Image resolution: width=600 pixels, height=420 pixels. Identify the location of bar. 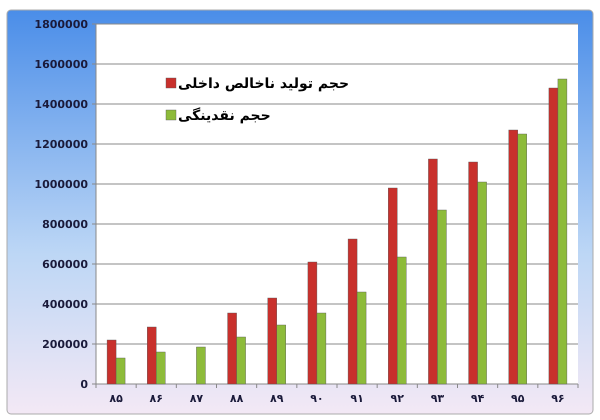
(201, 365).